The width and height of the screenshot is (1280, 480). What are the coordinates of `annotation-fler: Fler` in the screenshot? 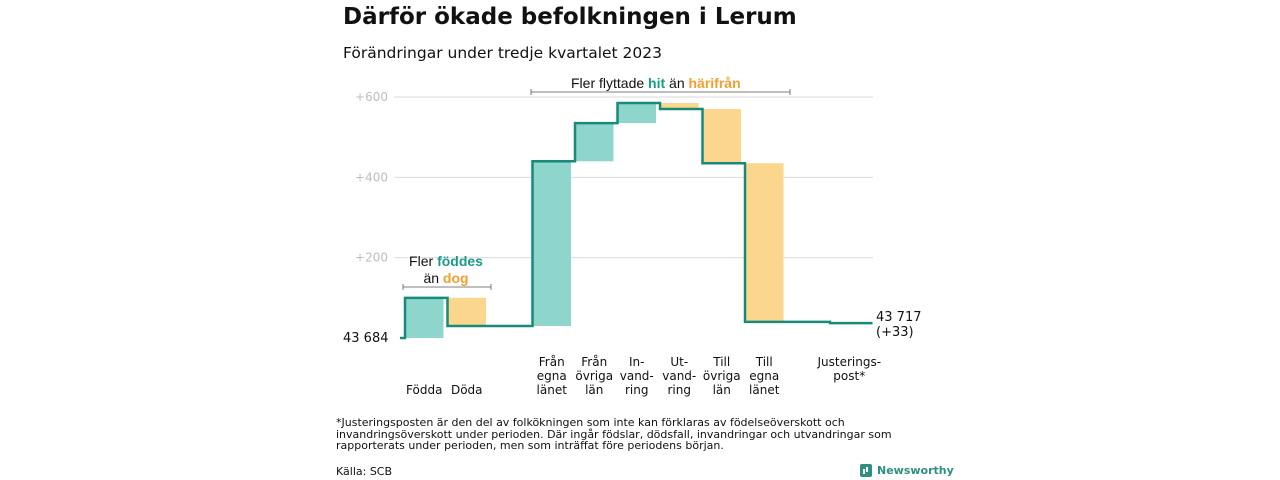 It's located at (421, 261).